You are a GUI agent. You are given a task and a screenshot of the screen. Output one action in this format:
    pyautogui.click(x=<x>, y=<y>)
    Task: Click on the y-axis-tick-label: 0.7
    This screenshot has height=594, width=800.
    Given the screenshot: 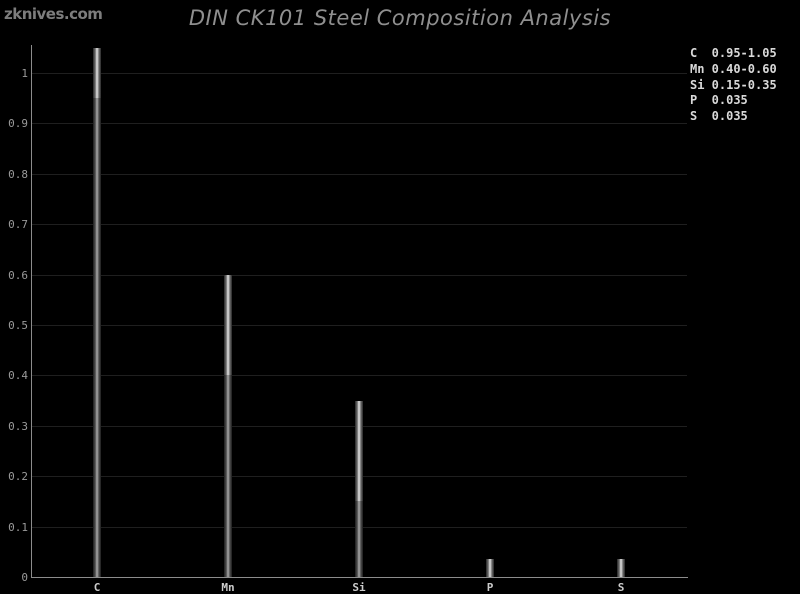 What is the action you would take?
    pyautogui.click(x=18, y=225)
    